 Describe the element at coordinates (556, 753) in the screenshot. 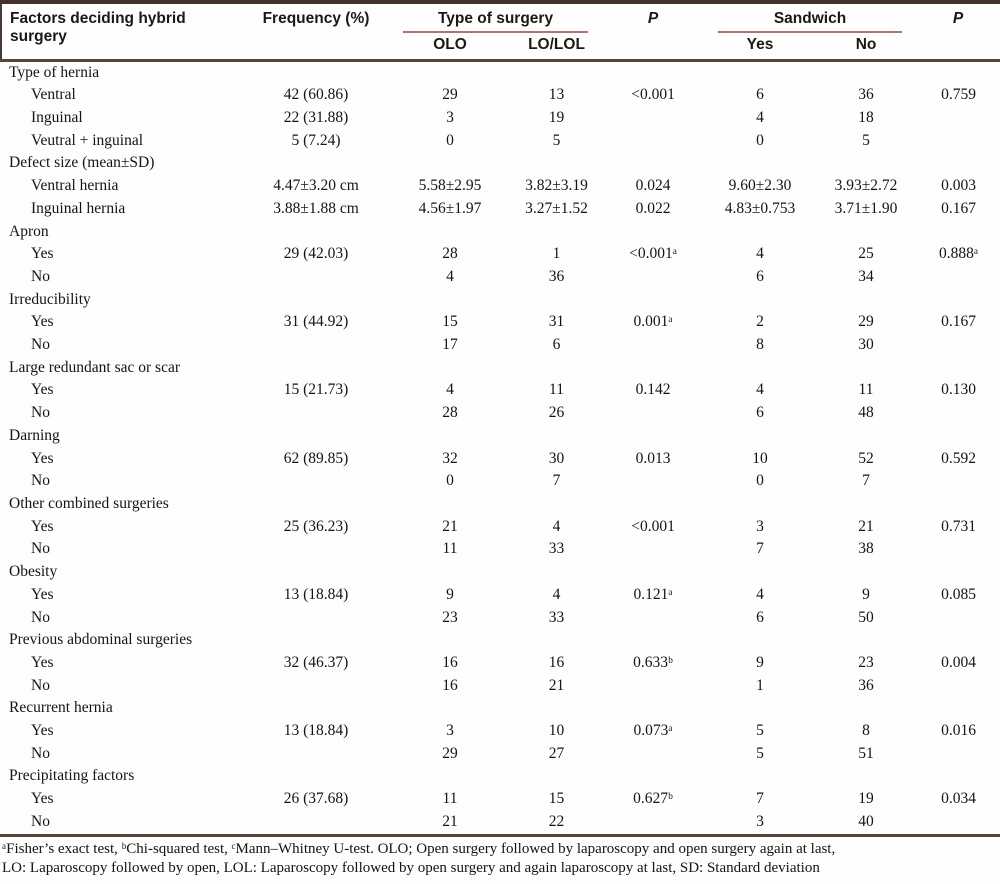

I see `value-cell: 27` at that location.